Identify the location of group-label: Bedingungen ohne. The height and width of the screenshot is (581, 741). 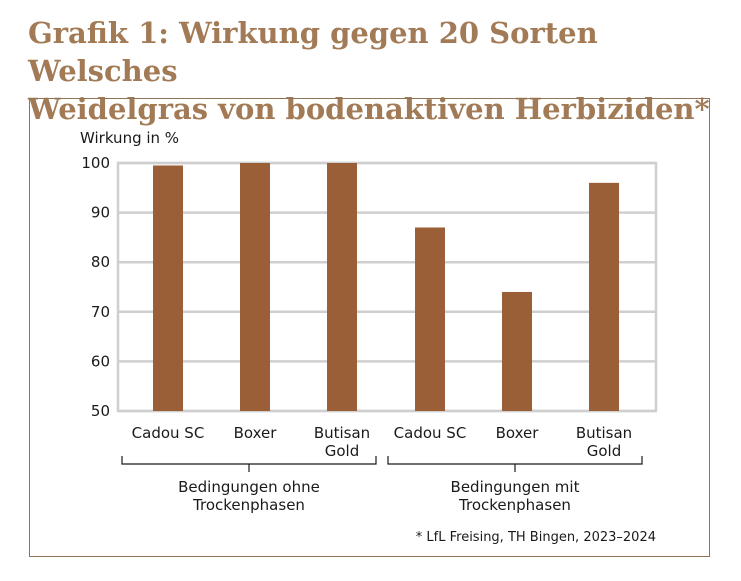
(249, 487).